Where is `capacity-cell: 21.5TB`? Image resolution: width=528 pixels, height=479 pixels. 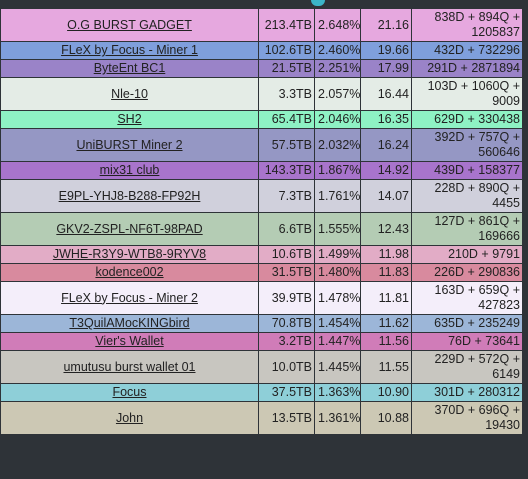
capacity-cell: 21.5TB is located at coordinates (286, 68).